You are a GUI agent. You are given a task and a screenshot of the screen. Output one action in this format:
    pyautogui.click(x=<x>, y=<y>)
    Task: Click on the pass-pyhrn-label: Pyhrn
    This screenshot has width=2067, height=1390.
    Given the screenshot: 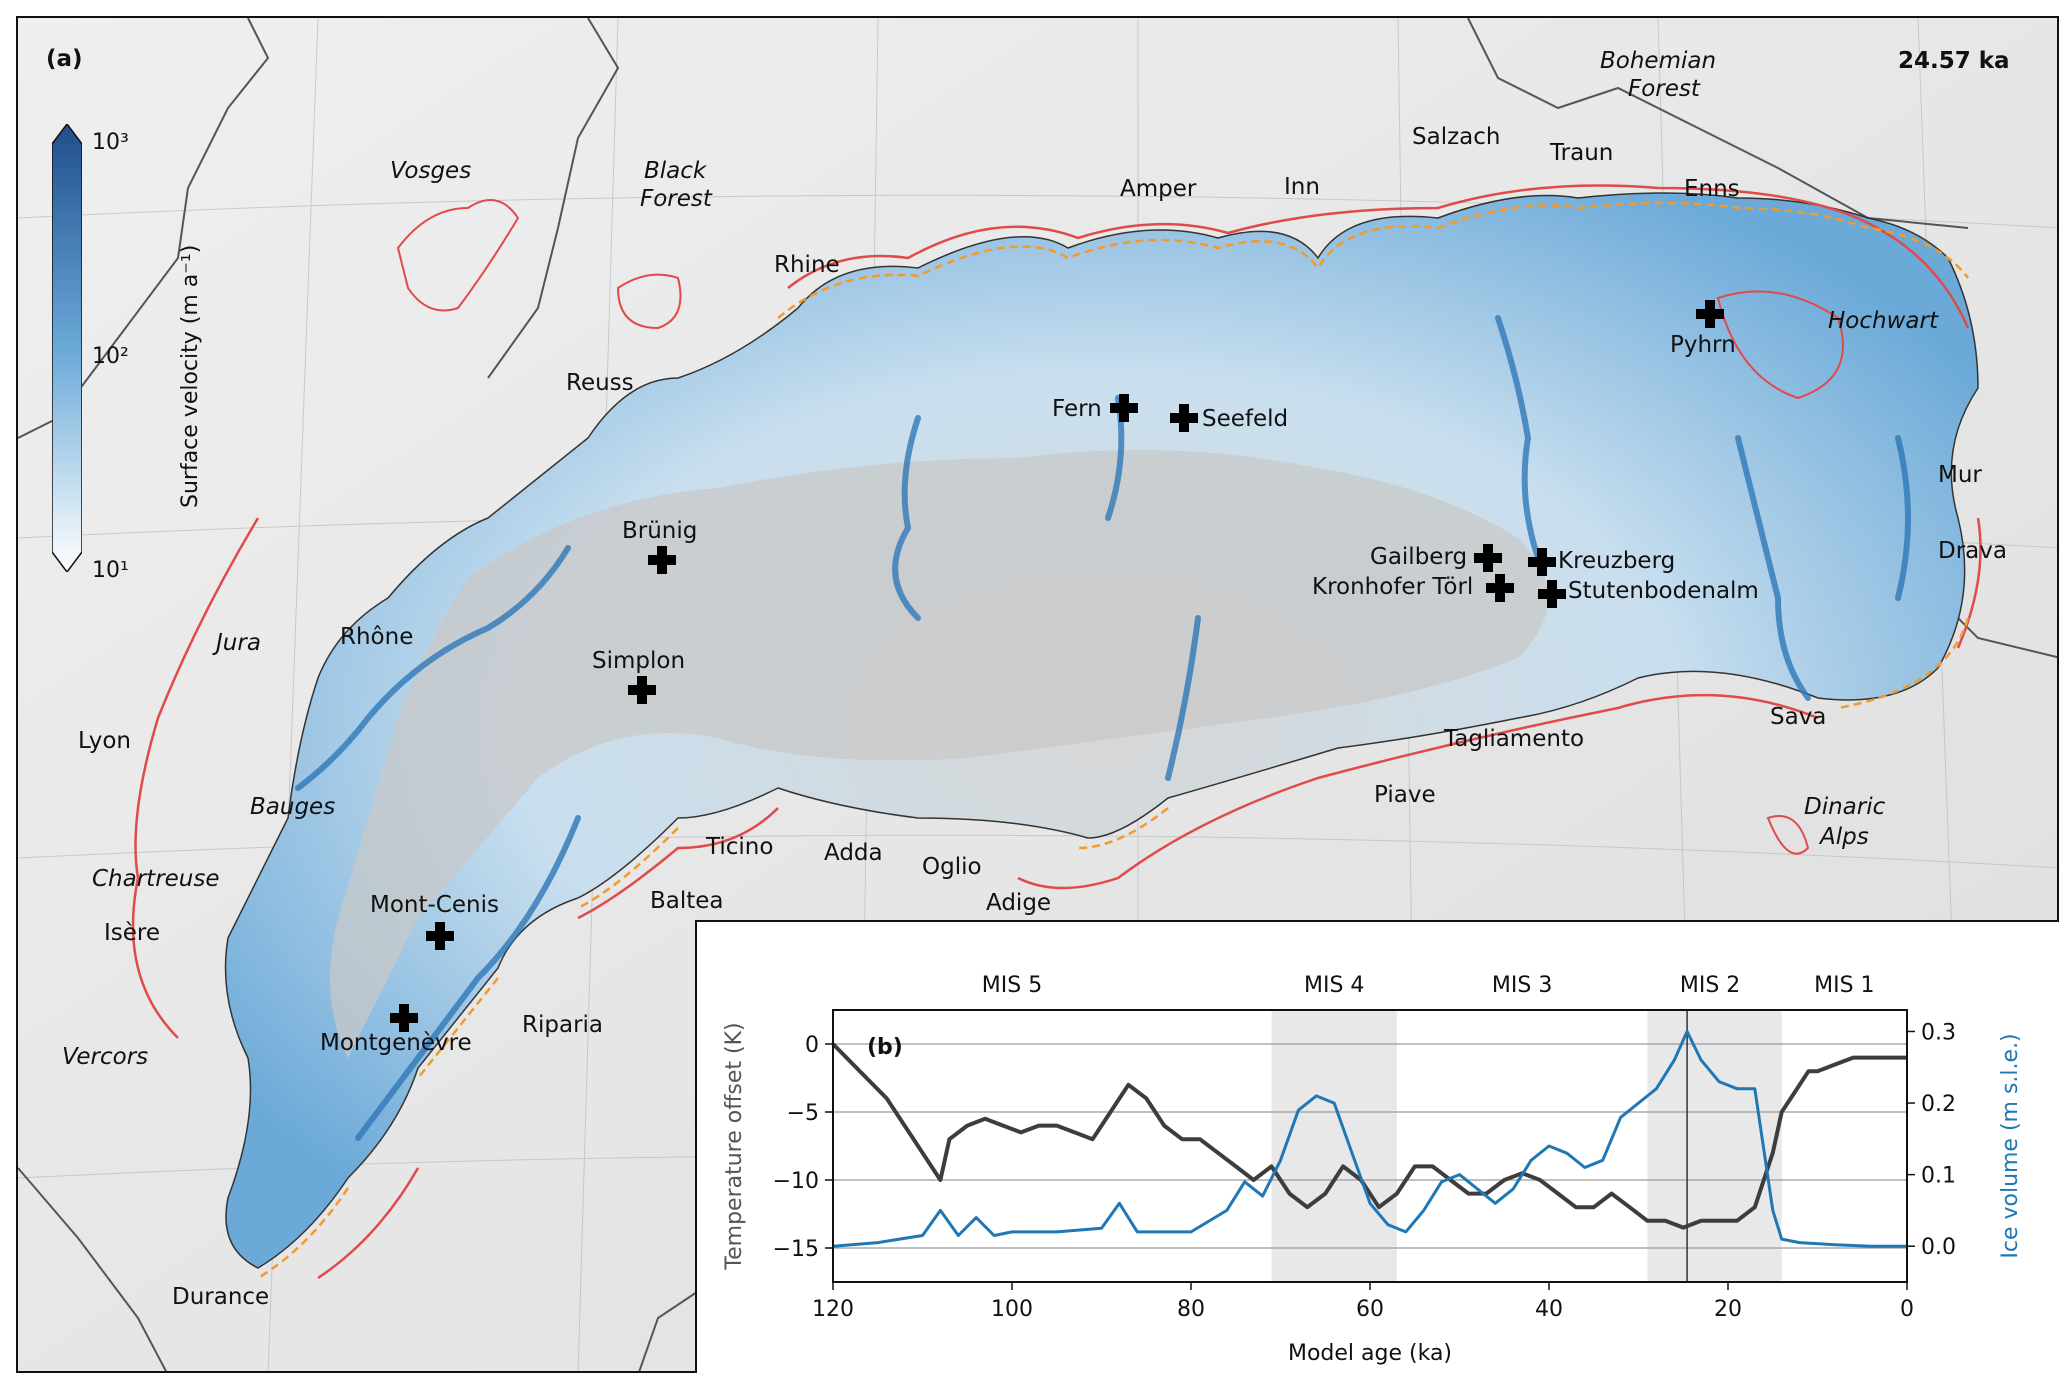 What is the action you would take?
    pyautogui.click(x=1703, y=345)
    